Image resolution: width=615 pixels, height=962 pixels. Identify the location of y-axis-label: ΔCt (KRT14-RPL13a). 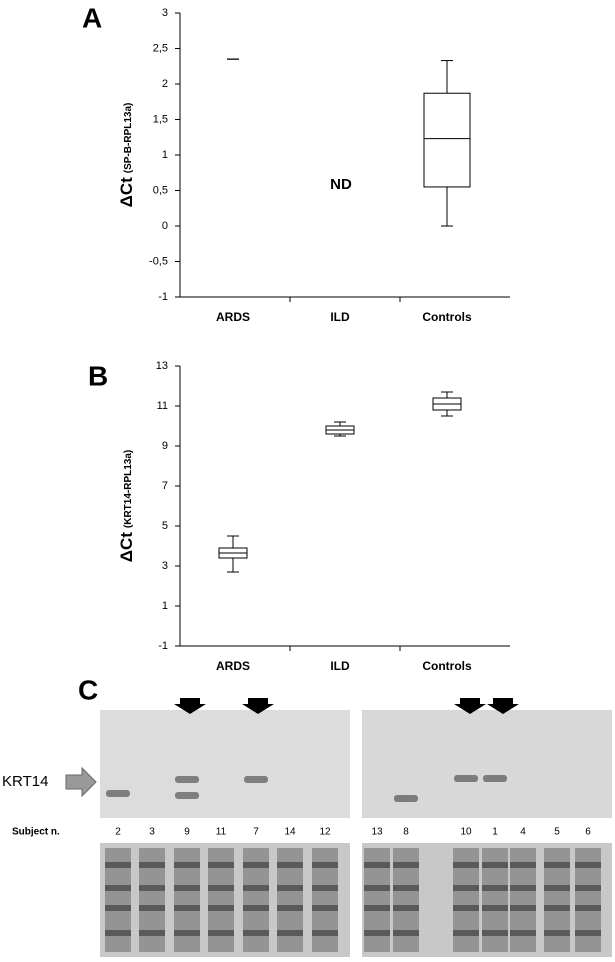
(126, 506).